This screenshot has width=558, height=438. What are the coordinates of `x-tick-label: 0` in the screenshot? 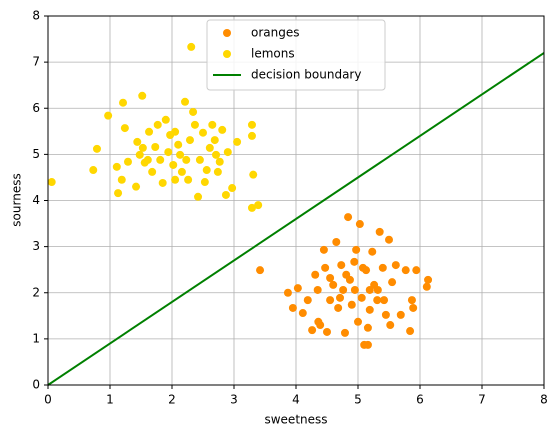 It's located at (48, 400).